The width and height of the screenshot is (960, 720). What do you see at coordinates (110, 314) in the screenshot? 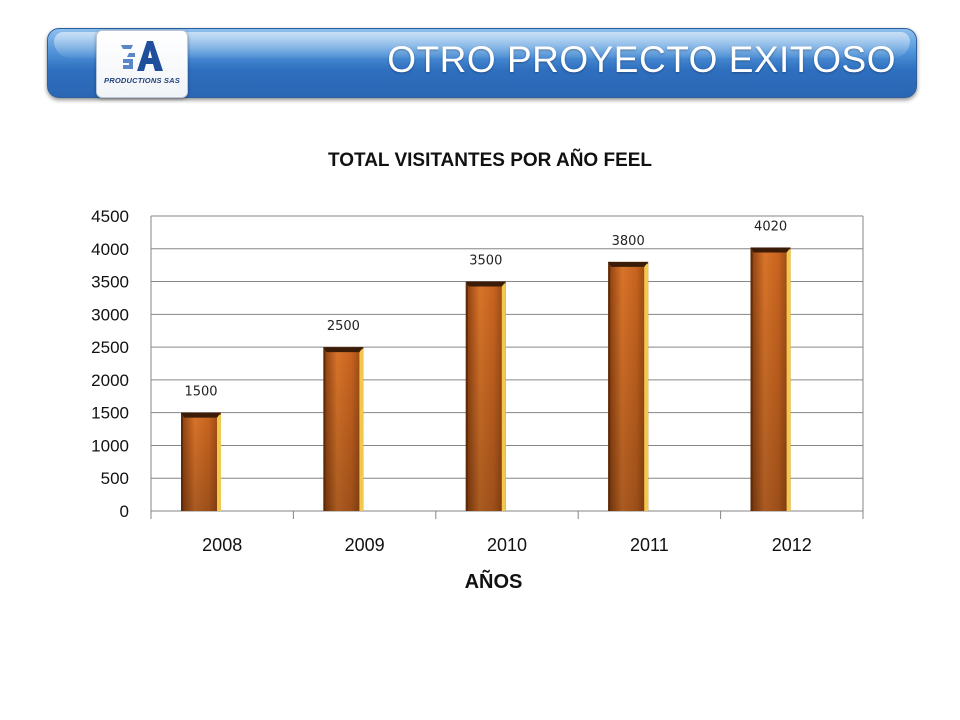
I see `y-tick-label: 3000` at bounding box center [110, 314].